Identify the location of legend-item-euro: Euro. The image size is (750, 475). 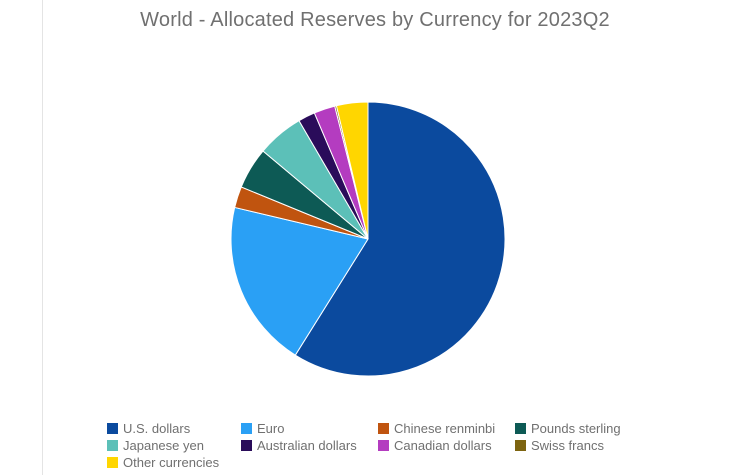
(309, 428).